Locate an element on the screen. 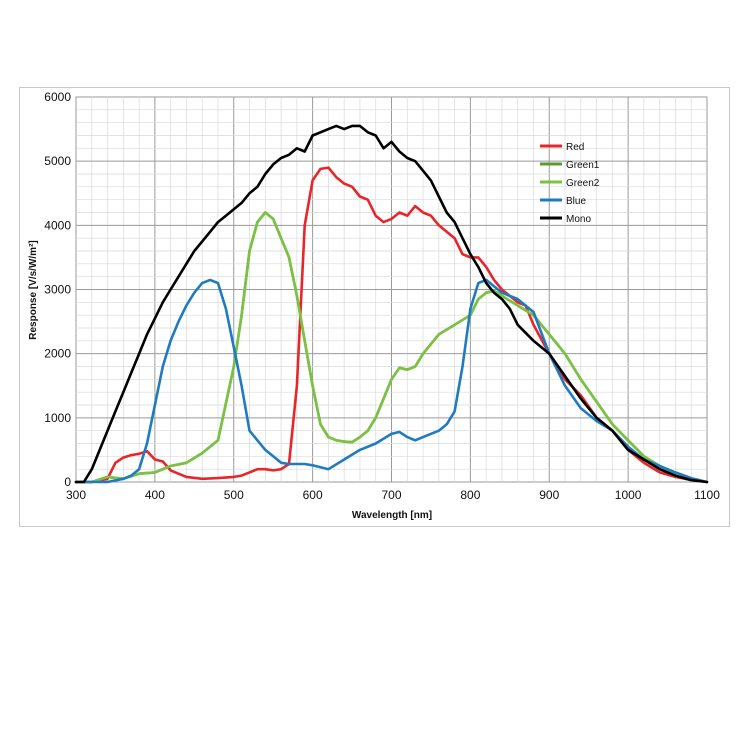 The image size is (750, 750). legend-label-green2: Green2 is located at coordinates (583, 183).